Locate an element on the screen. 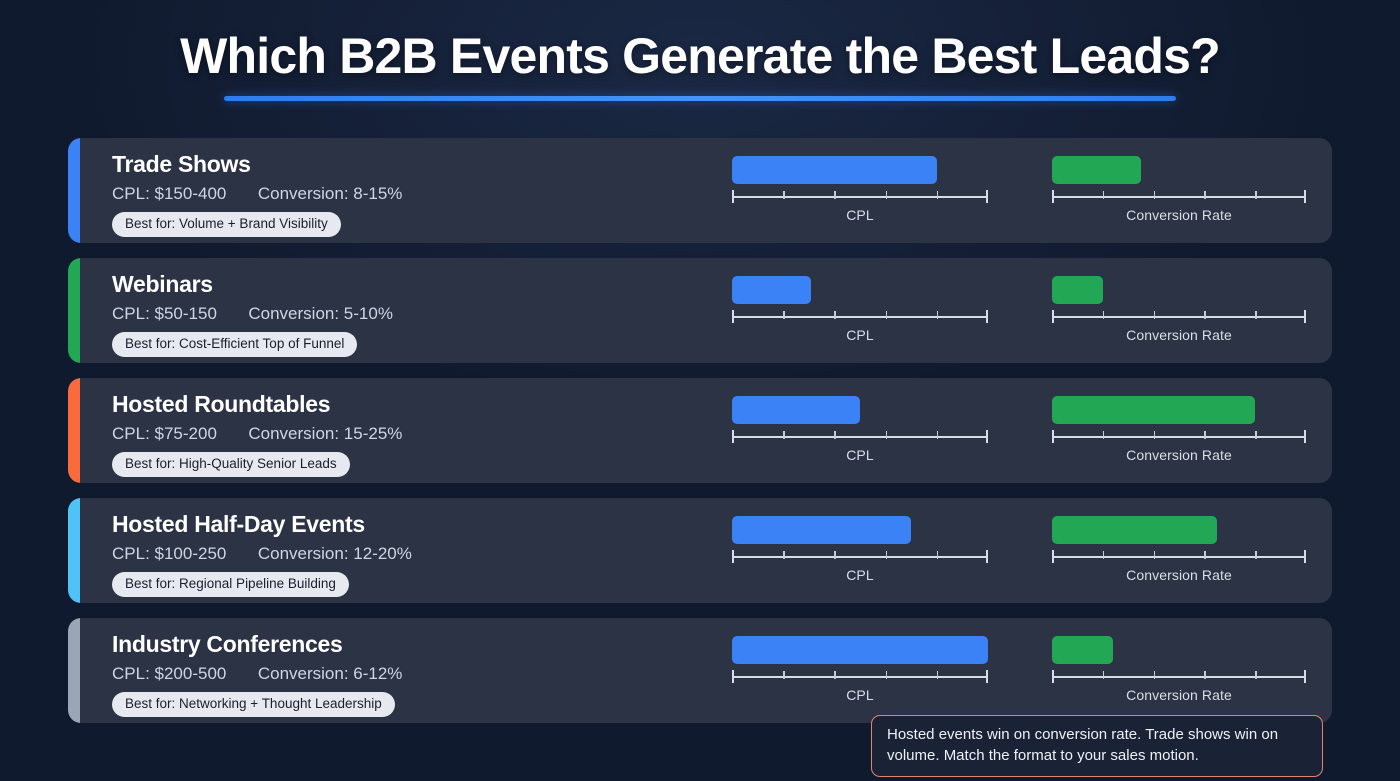 The image size is (1400, 781). event-conversion-text: Conversion: 6-12% is located at coordinates (330, 673).